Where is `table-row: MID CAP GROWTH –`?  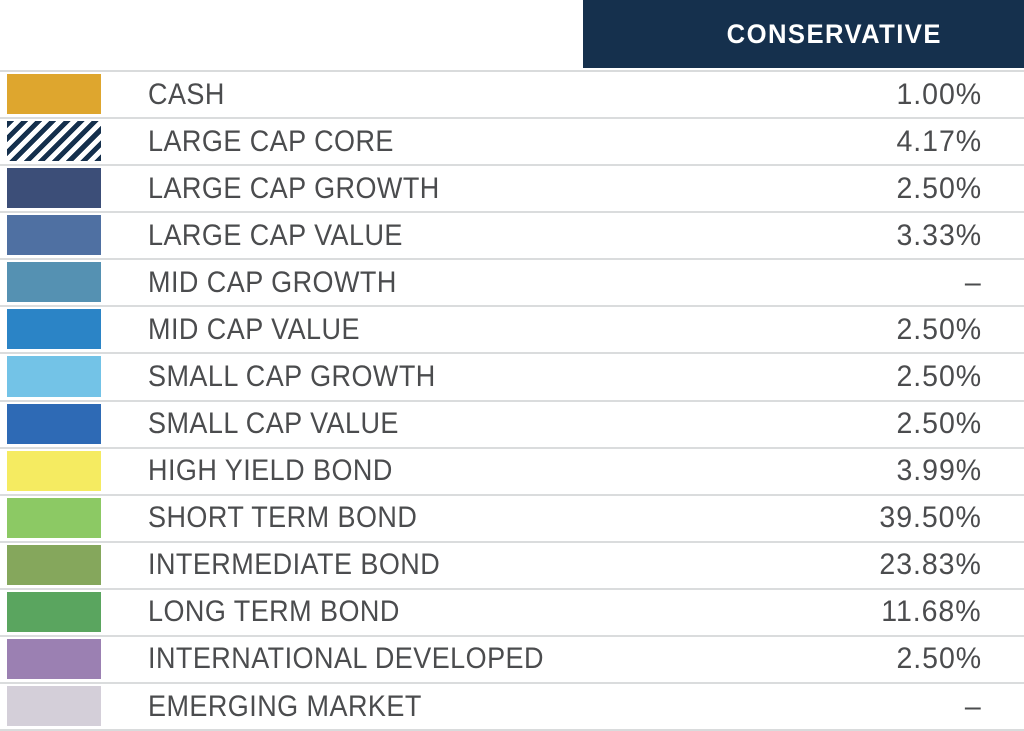
table-row: MID CAP GROWTH – is located at coordinates (512, 284).